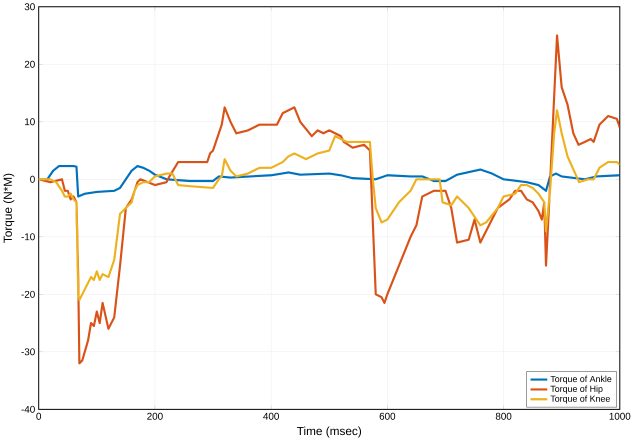  Describe the element at coordinates (39, 416) in the screenshot. I see `x-tick-label: 0` at that location.